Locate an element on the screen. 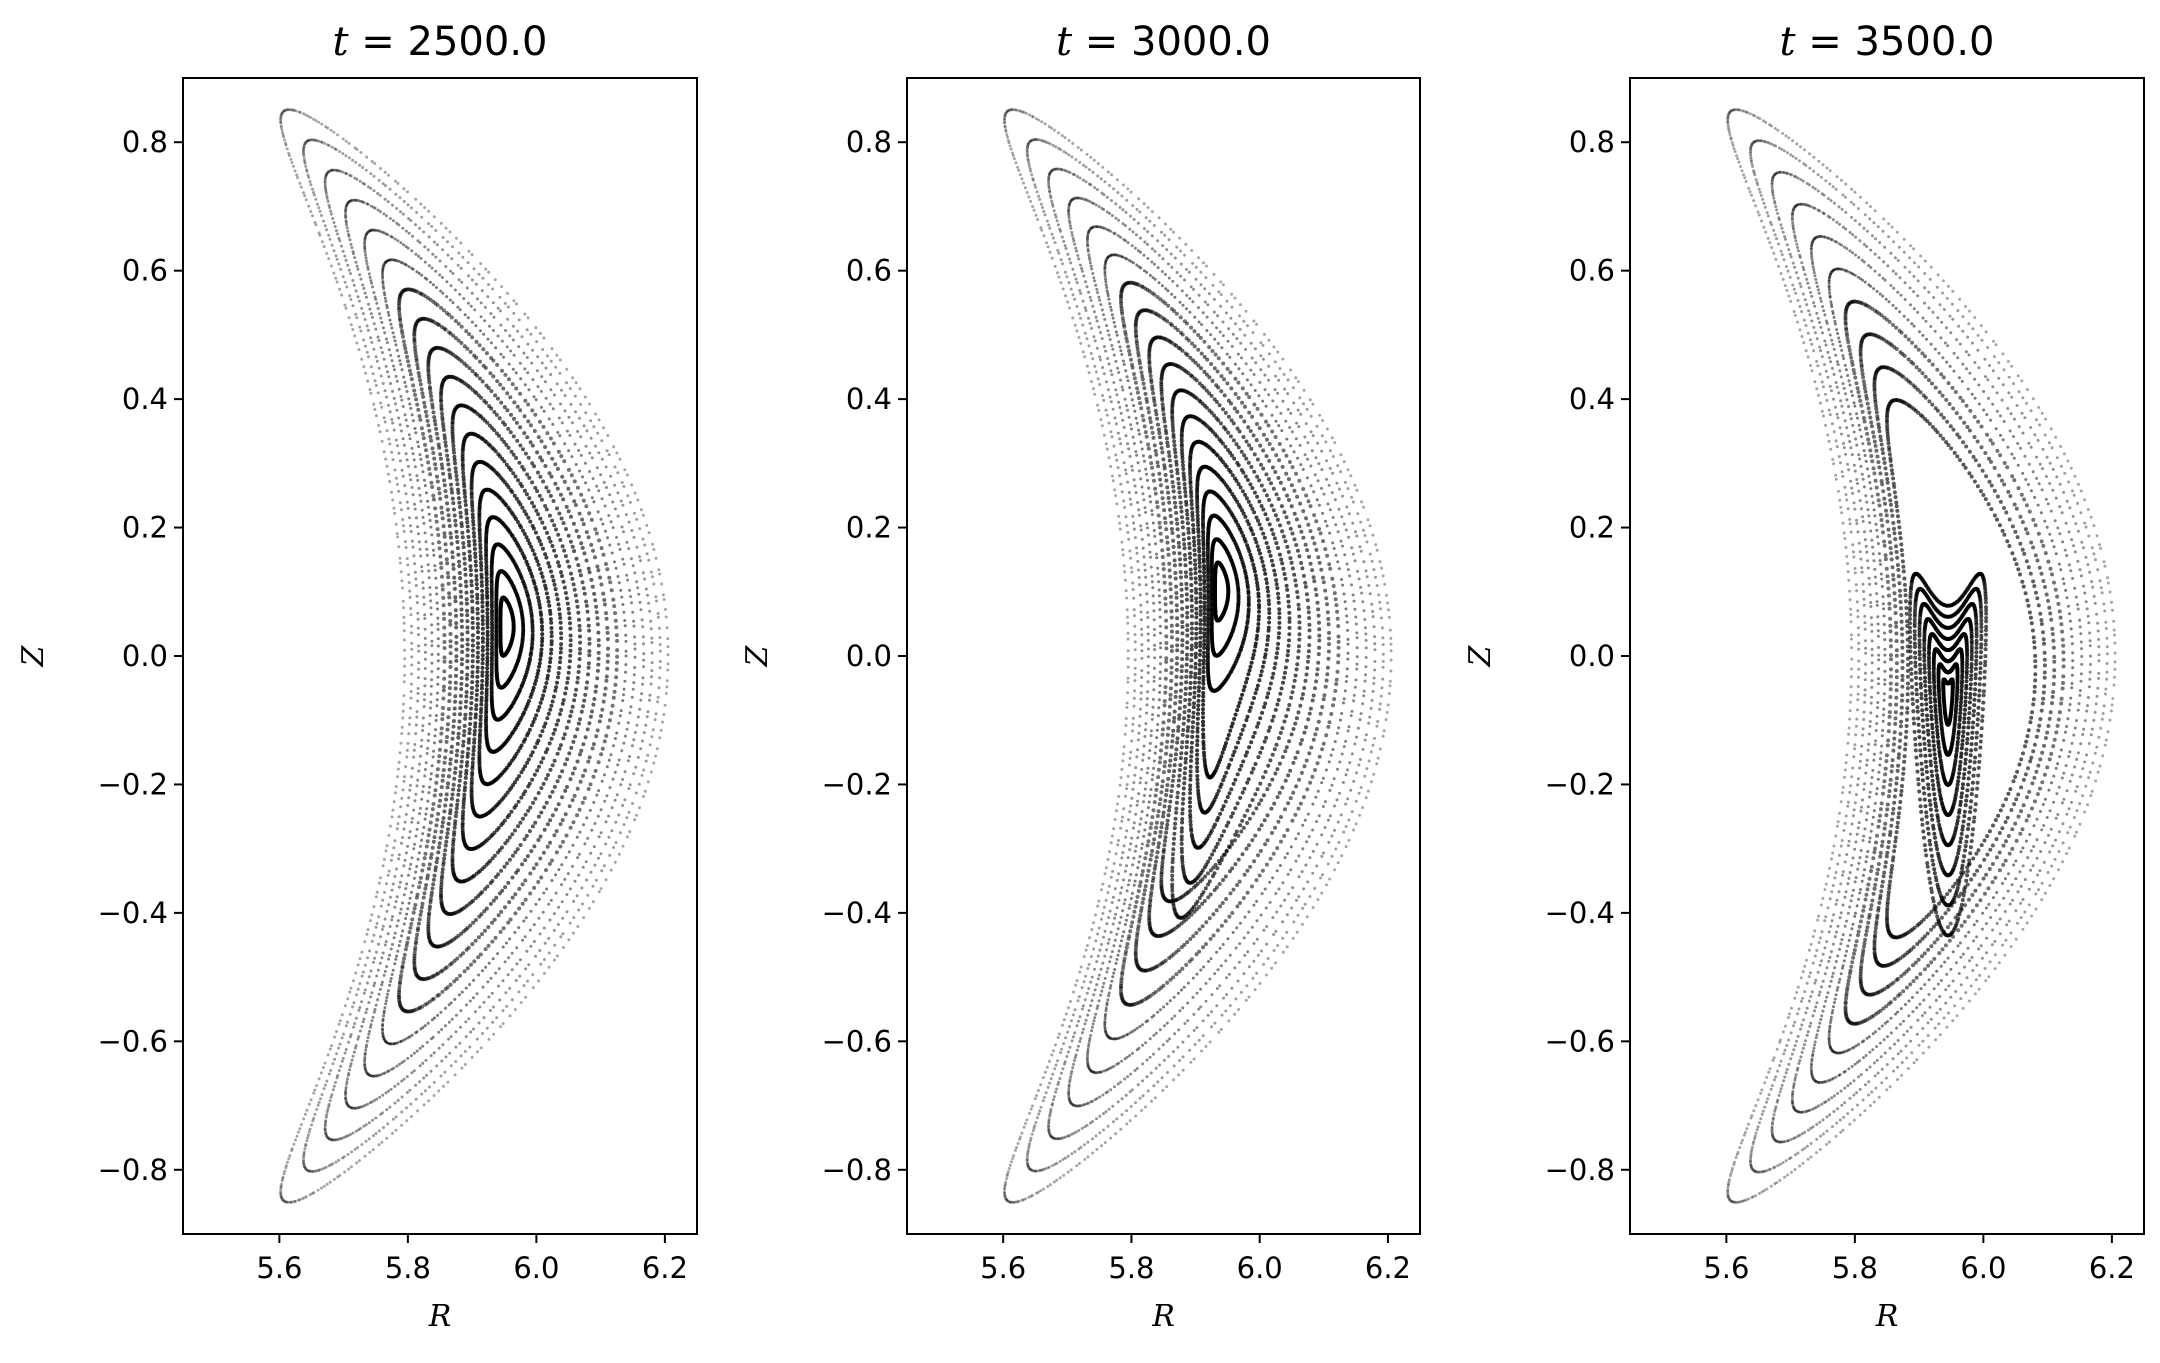  panel-title: t = 3500.0 is located at coordinates (1887, 42).